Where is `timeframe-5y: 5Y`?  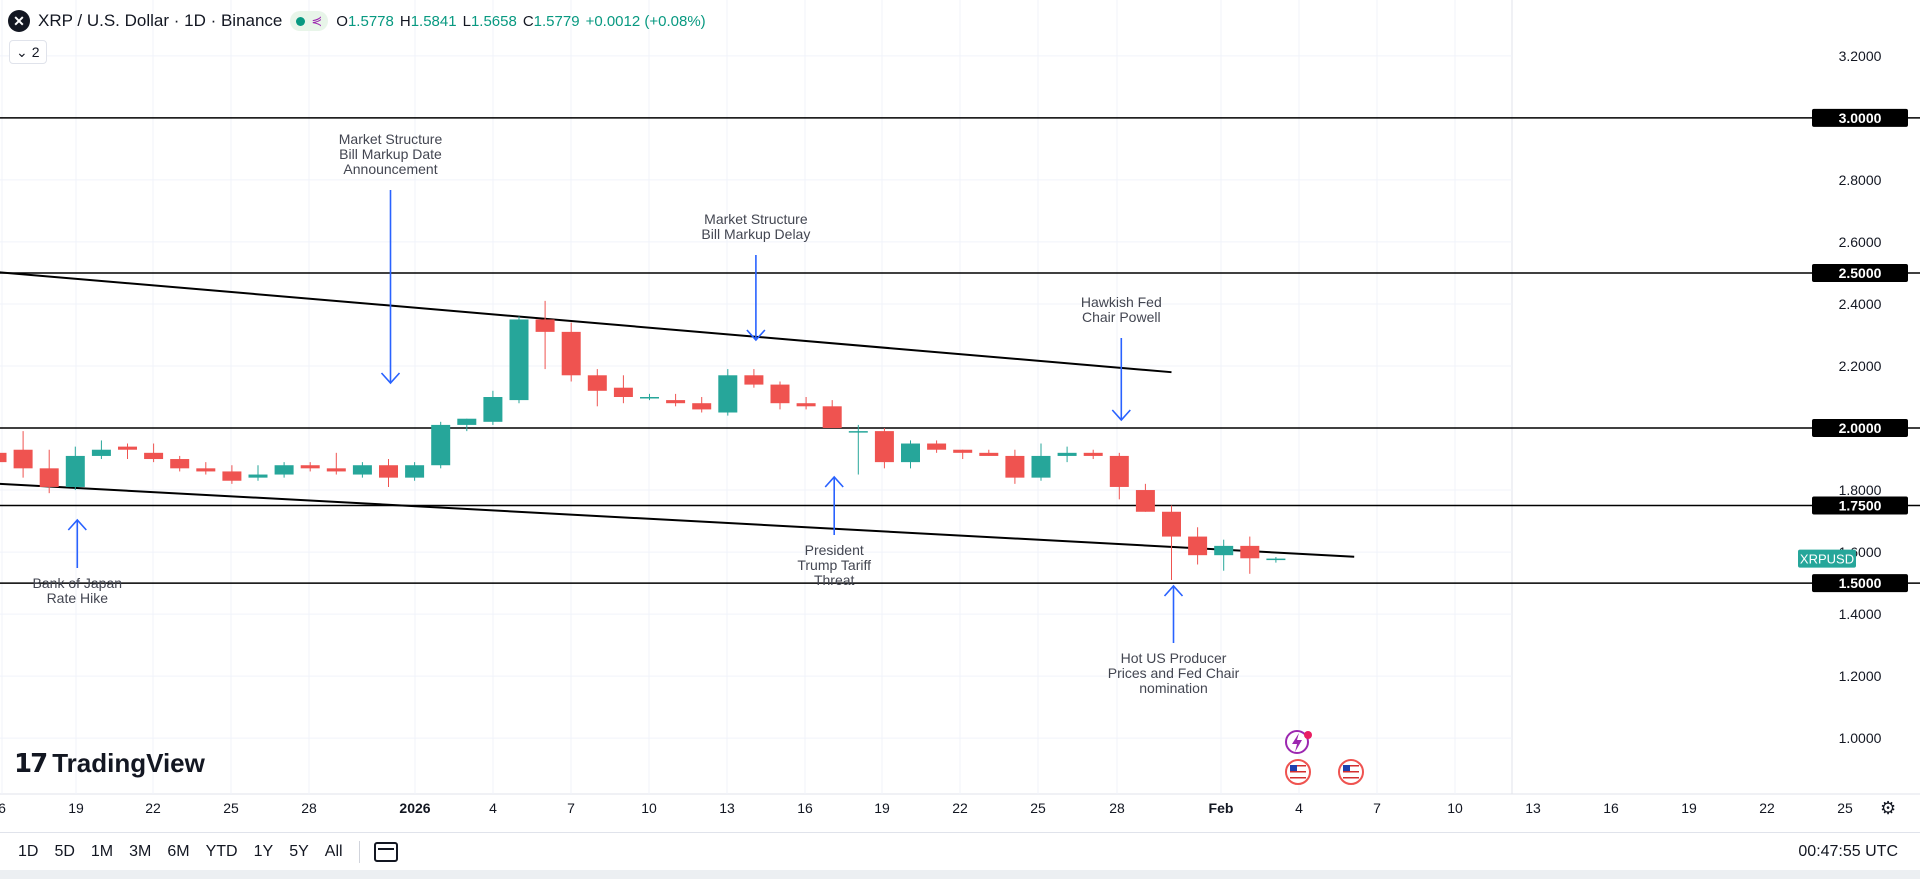
timeframe-5y: 5Y is located at coordinates (299, 851).